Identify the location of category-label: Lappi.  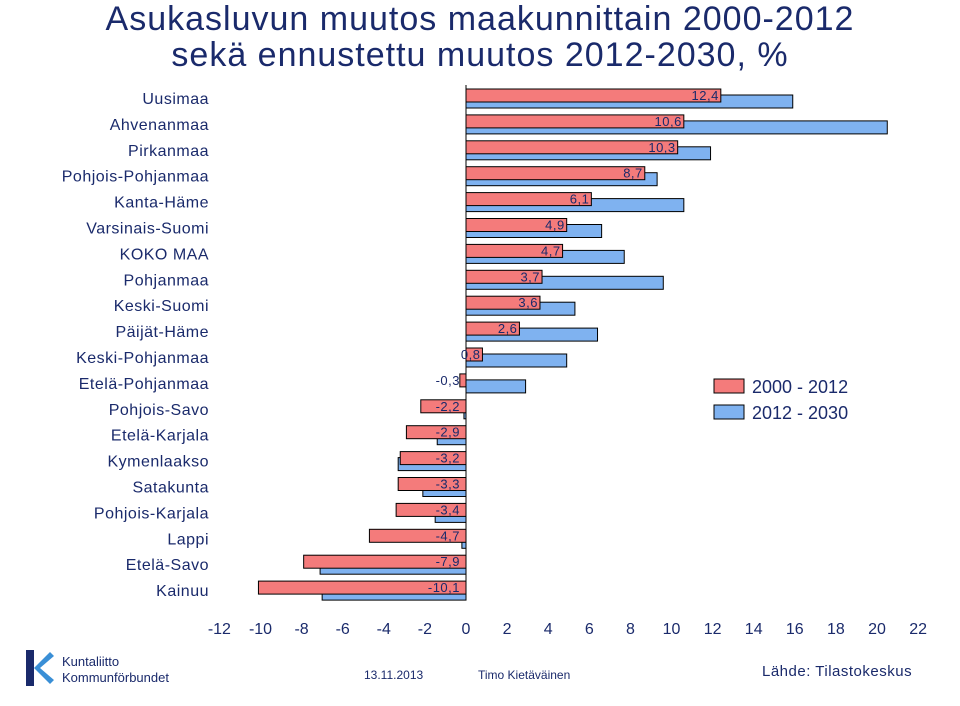
(188, 539).